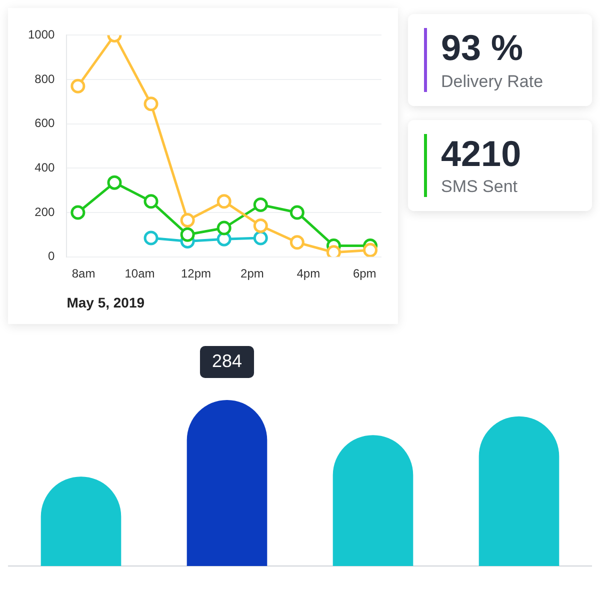  I want to click on data-label: 284, so click(227, 360).